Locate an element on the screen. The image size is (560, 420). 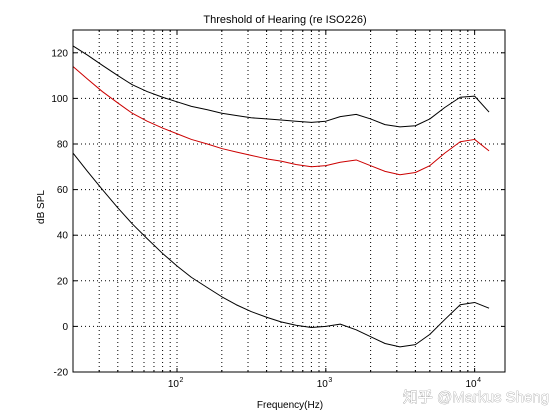
x-tick-label: 10 2 is located at coordinates (176, 383).